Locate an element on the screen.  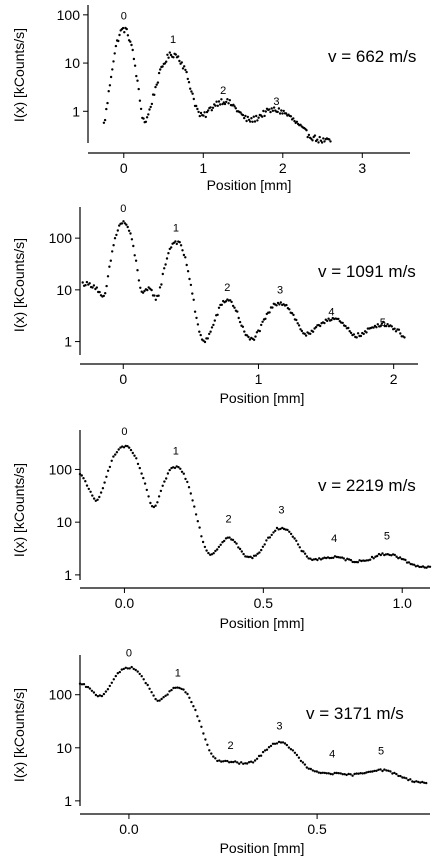
peak-label-1: 1 is located at coordinates (176, 228).